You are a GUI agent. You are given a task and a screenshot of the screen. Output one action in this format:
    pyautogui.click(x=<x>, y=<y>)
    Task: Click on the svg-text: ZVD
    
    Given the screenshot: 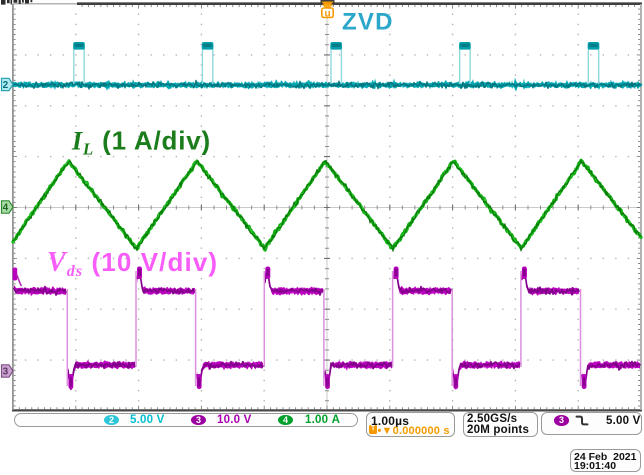 What is the action you would take?
    pyautogui.click(x=368, y=21)
    